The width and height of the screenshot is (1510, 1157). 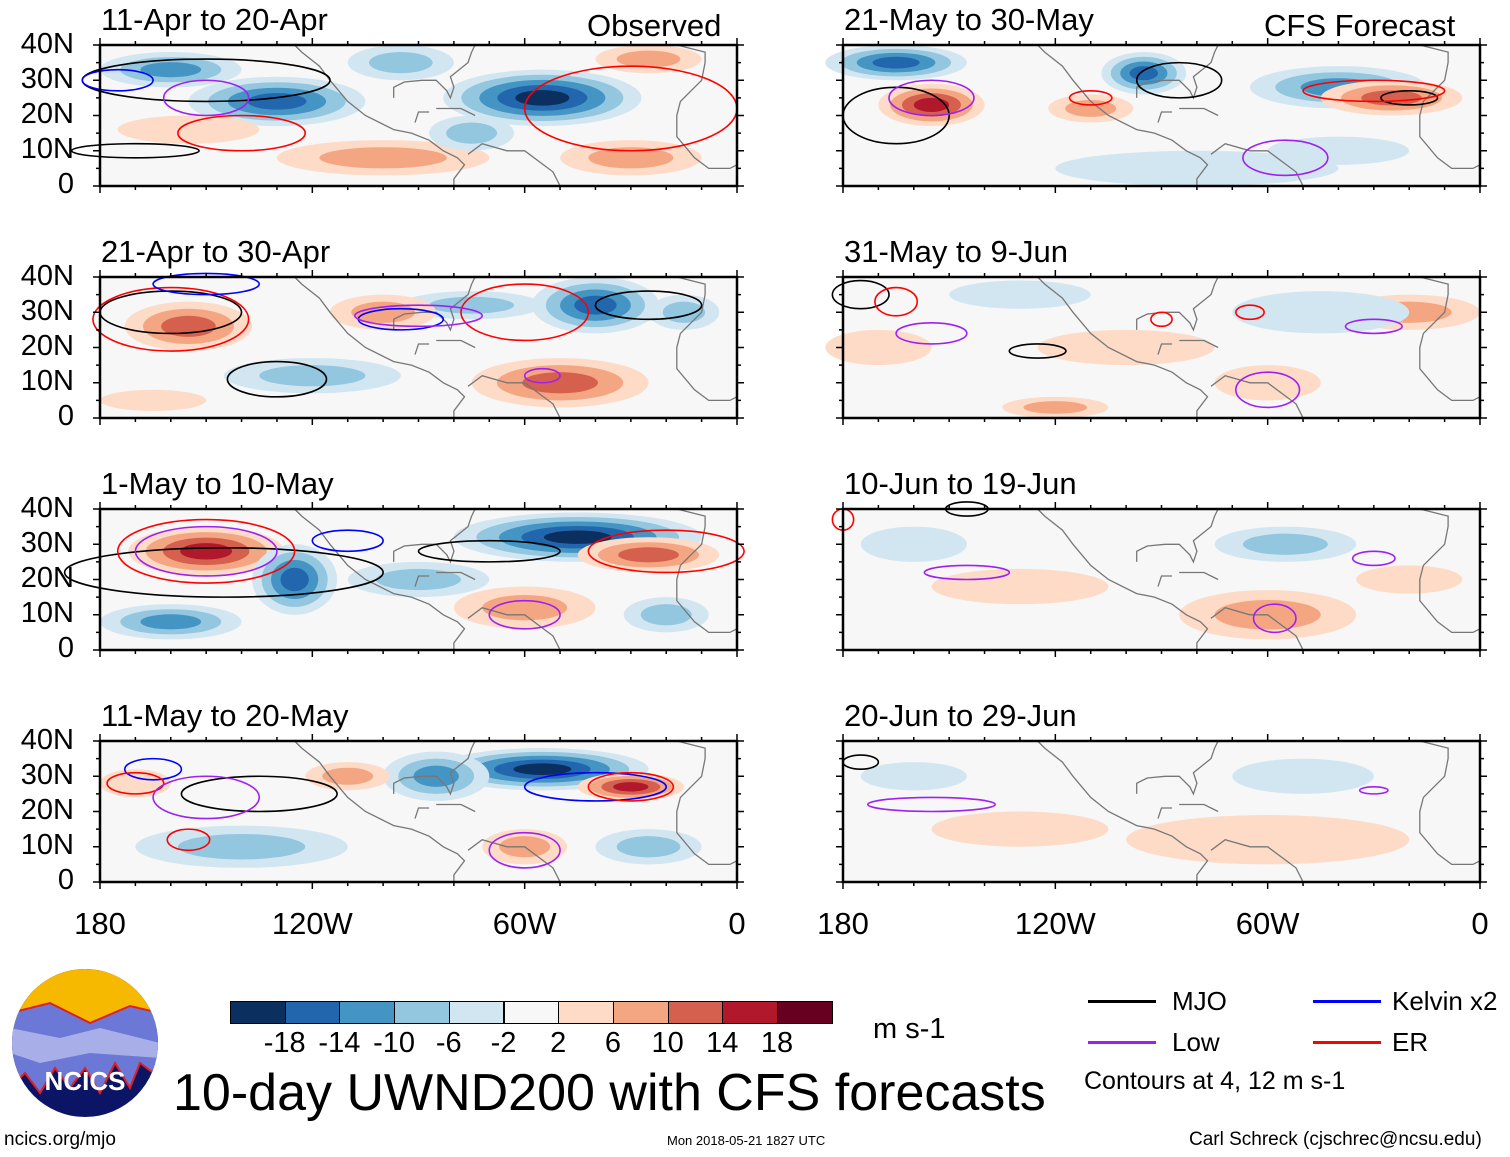 I want to click on colorbar-label: 18, so click(x=777, y=1043).